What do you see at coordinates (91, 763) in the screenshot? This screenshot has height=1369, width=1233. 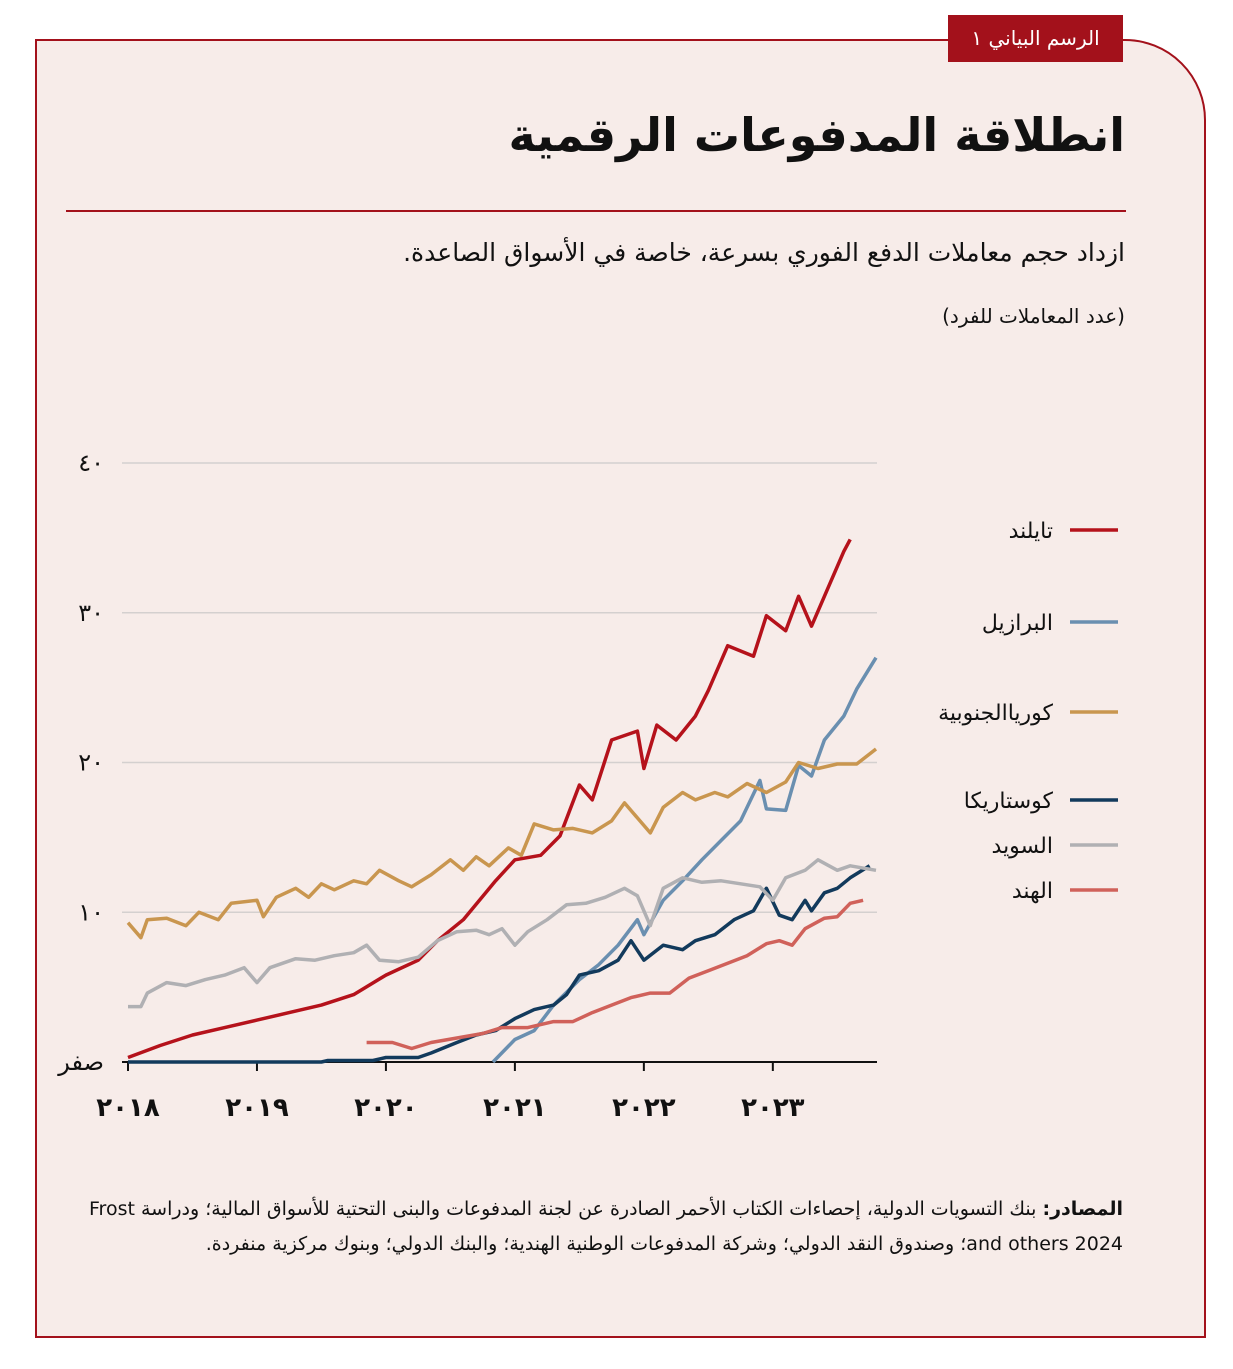 I see `y-tick-label: ٢٠` at bounding box center [91, 763].